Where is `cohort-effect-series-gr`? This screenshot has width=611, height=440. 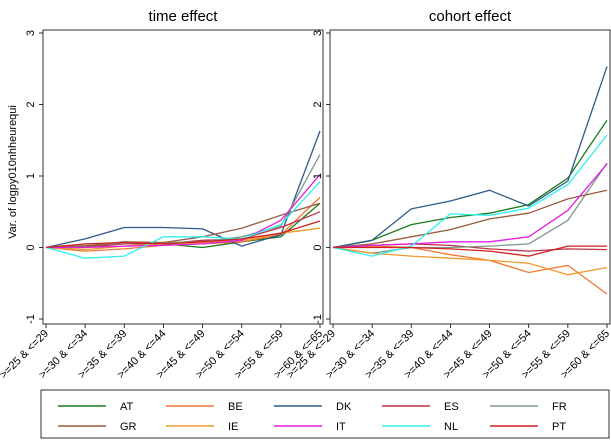 cohort-effect-series-gr is located at coordinates (470, 219).